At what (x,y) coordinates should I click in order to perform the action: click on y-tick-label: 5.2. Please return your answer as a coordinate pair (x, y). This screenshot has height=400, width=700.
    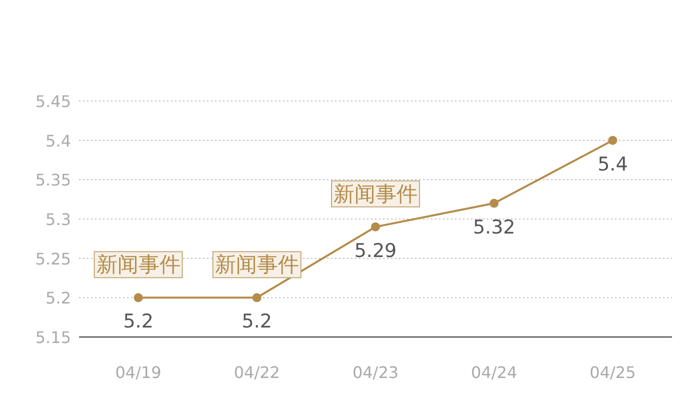
    Looking at the image, I should click on (58, 298).